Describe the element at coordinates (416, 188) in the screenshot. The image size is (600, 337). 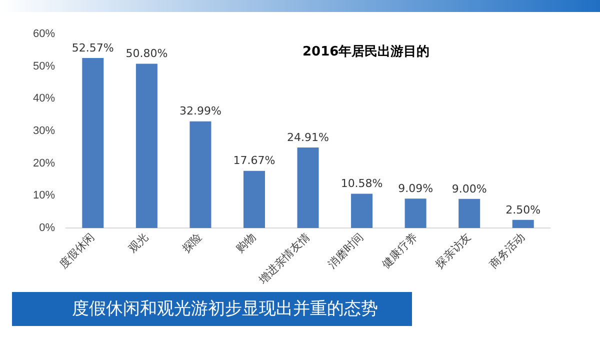
I see `data-label: 9.09%` at that location.